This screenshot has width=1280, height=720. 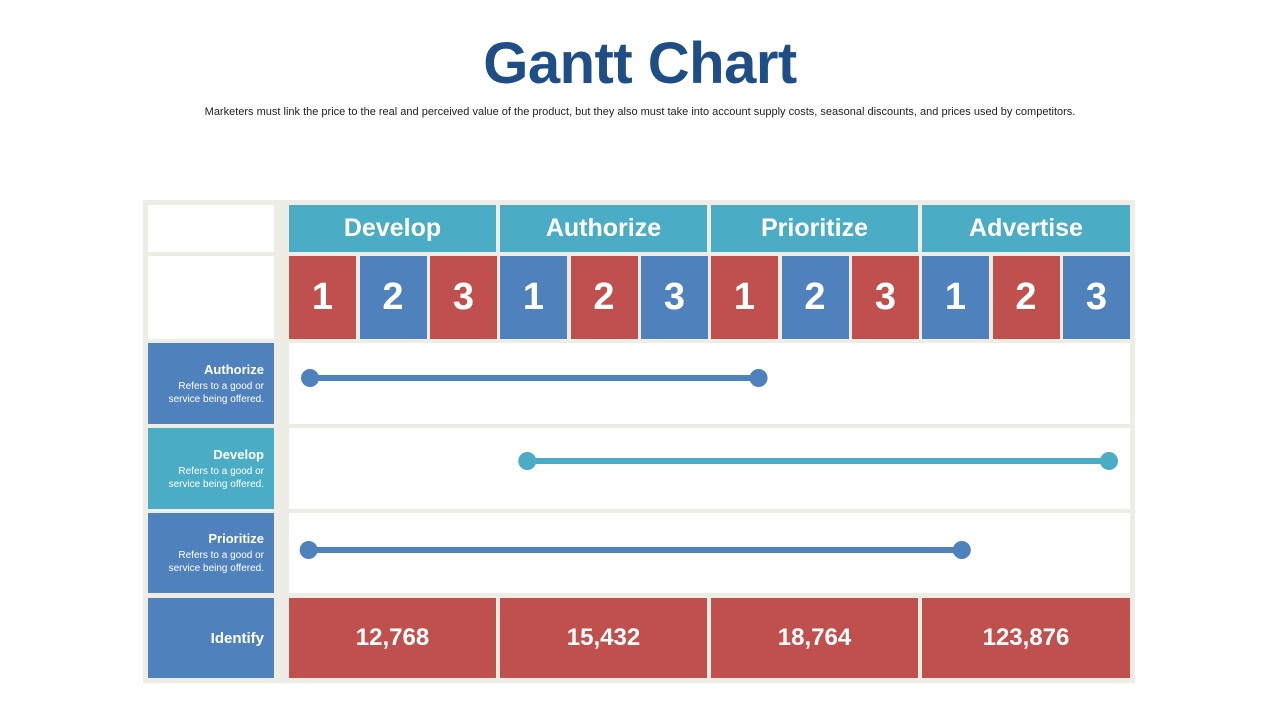 What do you see at coordinates (211, 638) in the screenshot?
I see `totals-label: Identify` at bounding box center [211, 638].